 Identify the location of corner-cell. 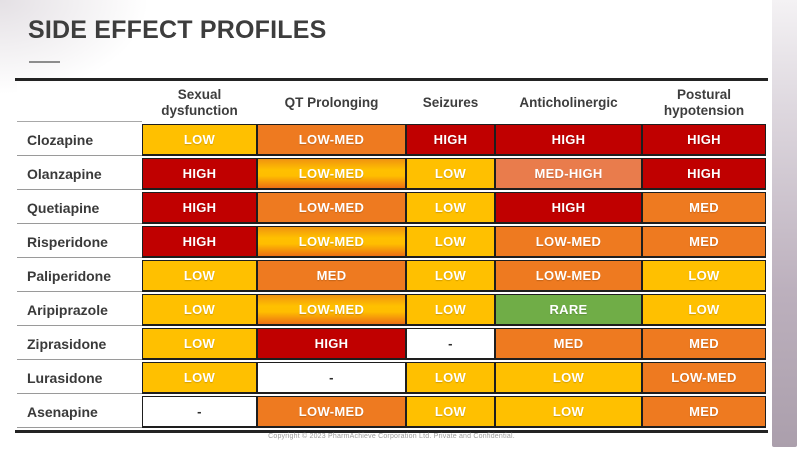
(79, 102).